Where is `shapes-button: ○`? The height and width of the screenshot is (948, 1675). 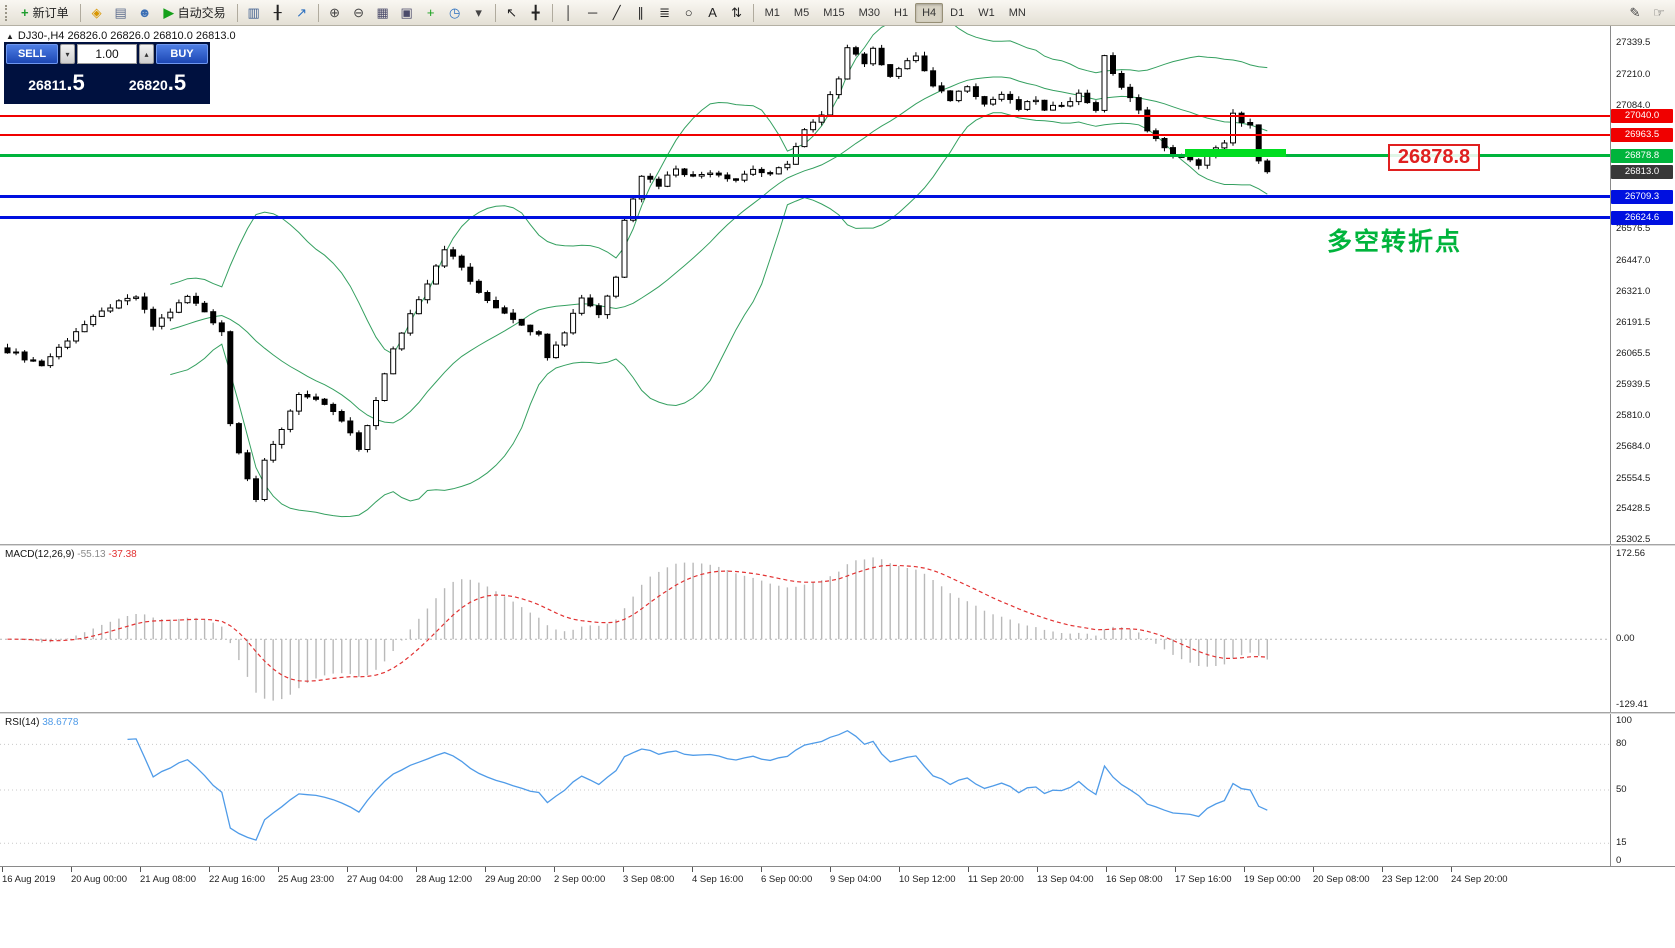 shapes-button: ○ is located at coordinates (689, 13).